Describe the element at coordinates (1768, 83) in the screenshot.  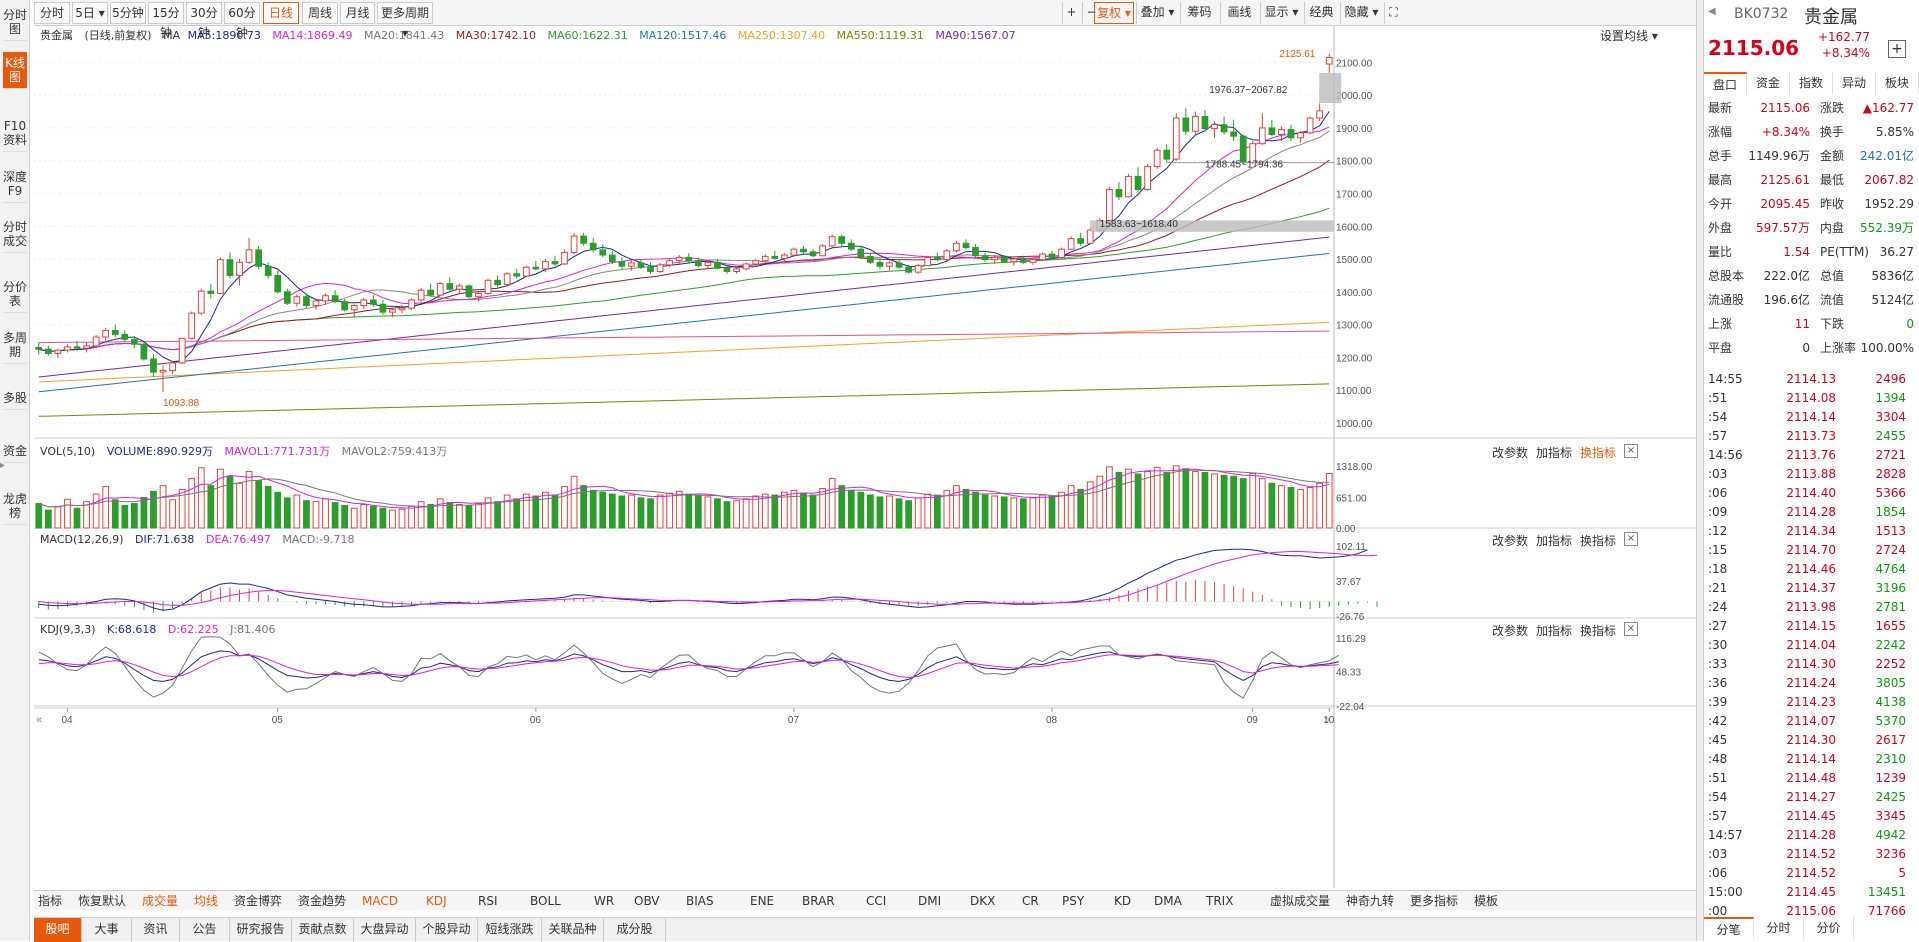
I see `quote-tab-1: 资金` at that location.